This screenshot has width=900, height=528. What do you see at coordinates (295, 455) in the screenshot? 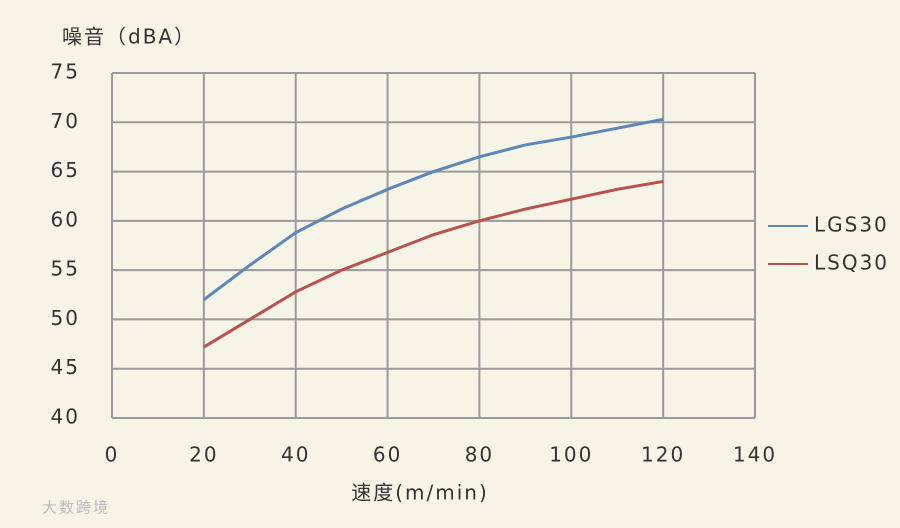
I see `x-tick-label: 40` at bounding box center [295, 455].